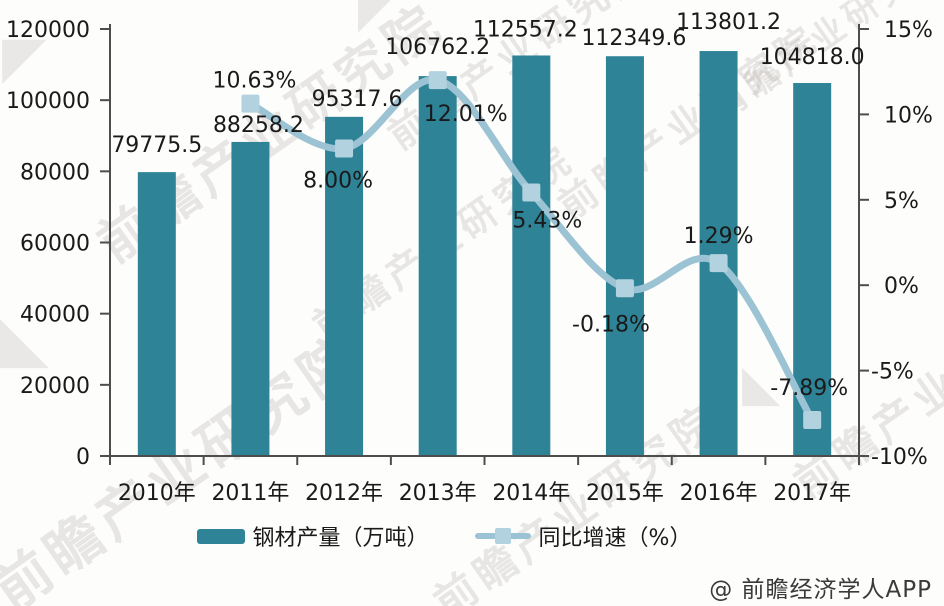 This screenshot has height=606, width=944. Describe the element at coordinates (899, 457) in the screenshot. I see `y-axis-right-label: -10%` at that location.